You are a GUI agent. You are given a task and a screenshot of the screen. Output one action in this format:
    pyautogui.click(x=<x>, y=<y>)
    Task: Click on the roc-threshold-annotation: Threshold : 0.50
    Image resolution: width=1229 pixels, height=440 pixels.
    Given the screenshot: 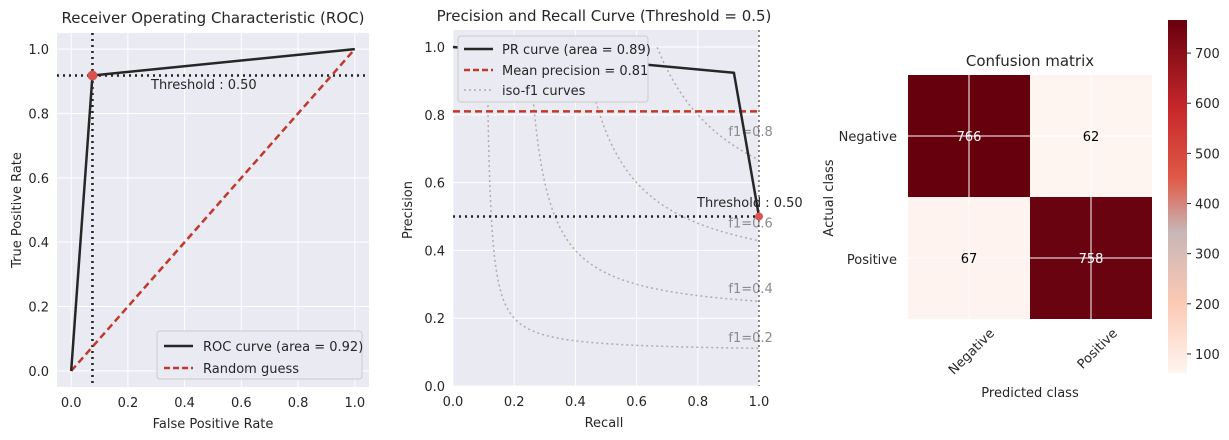 What is the action you would take?
    pyautogui.click(x=203, y=85)
    